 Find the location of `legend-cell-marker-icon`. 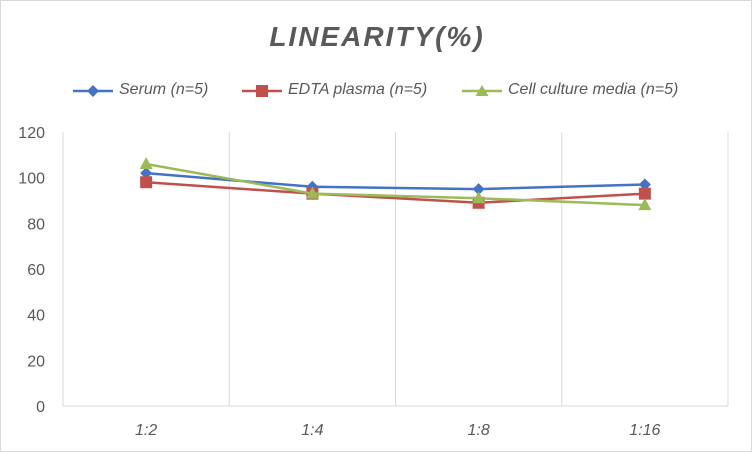

legend-cell-marker-icon is located at coordinates (482, 90).